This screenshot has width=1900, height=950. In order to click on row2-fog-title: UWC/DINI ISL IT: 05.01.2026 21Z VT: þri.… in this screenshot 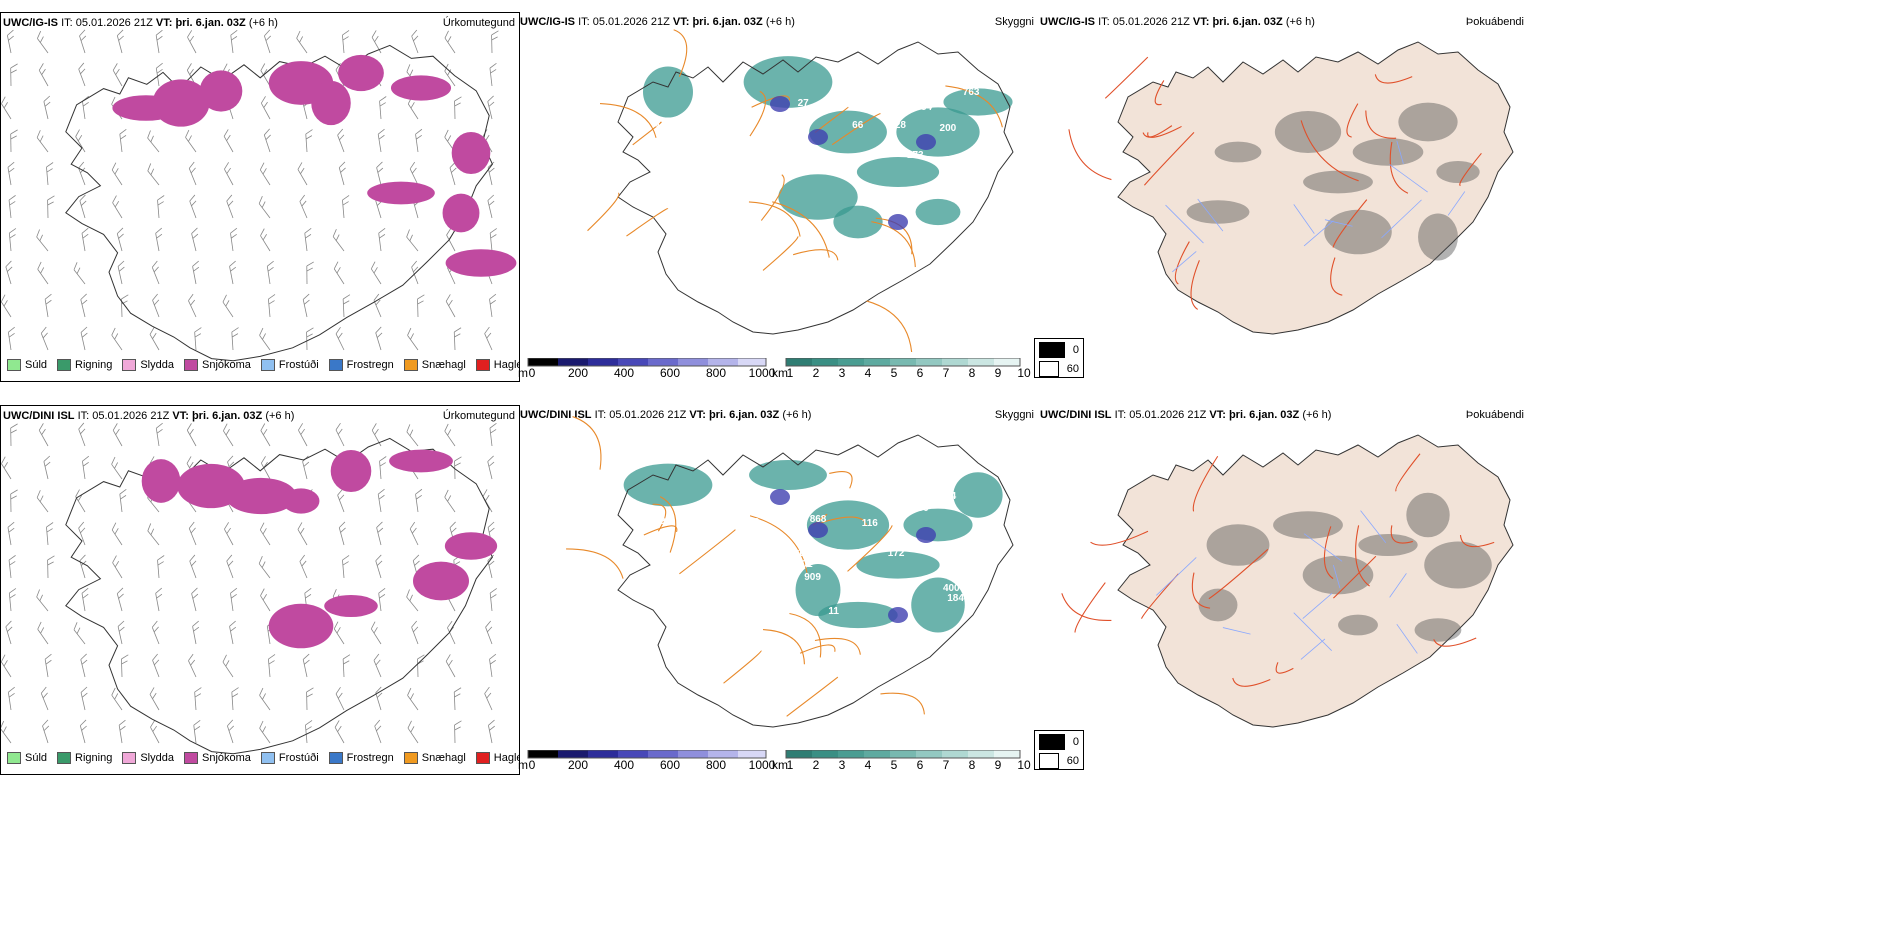, I will do `click(1186, 415)`.